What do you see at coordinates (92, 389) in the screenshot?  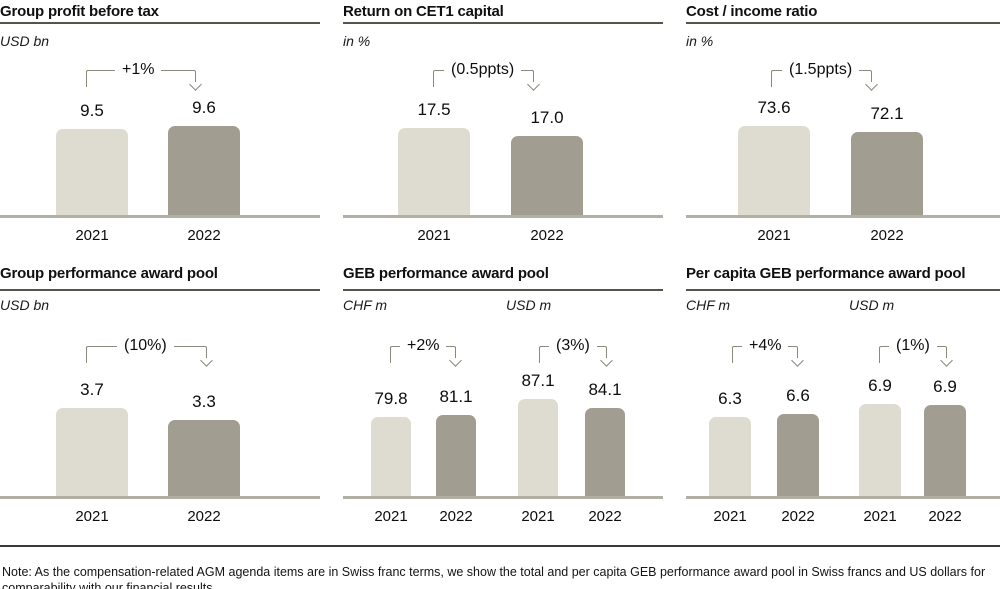 I see `value-label: 3.7` at bounding box center [92, 389].